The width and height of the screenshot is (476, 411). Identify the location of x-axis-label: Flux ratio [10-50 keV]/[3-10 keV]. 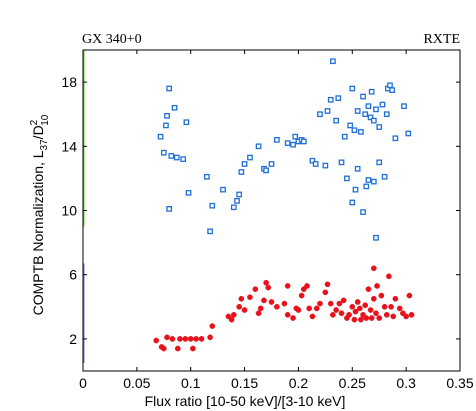
(245, 401).